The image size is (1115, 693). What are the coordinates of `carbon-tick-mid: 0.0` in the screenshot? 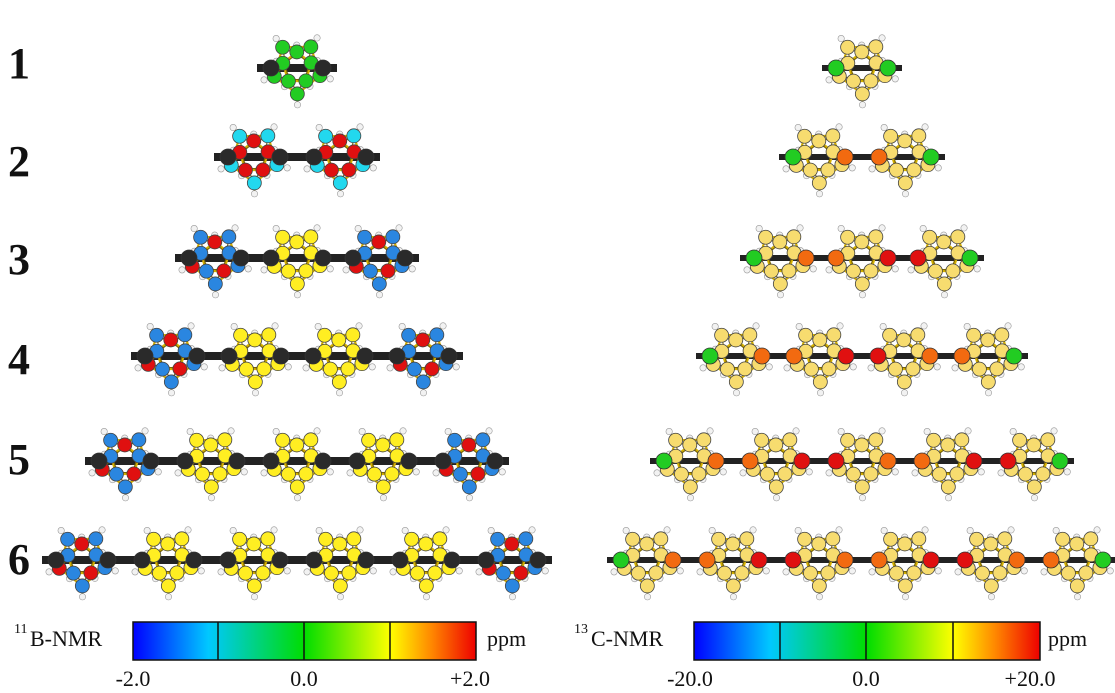 It's located at (866, 678).